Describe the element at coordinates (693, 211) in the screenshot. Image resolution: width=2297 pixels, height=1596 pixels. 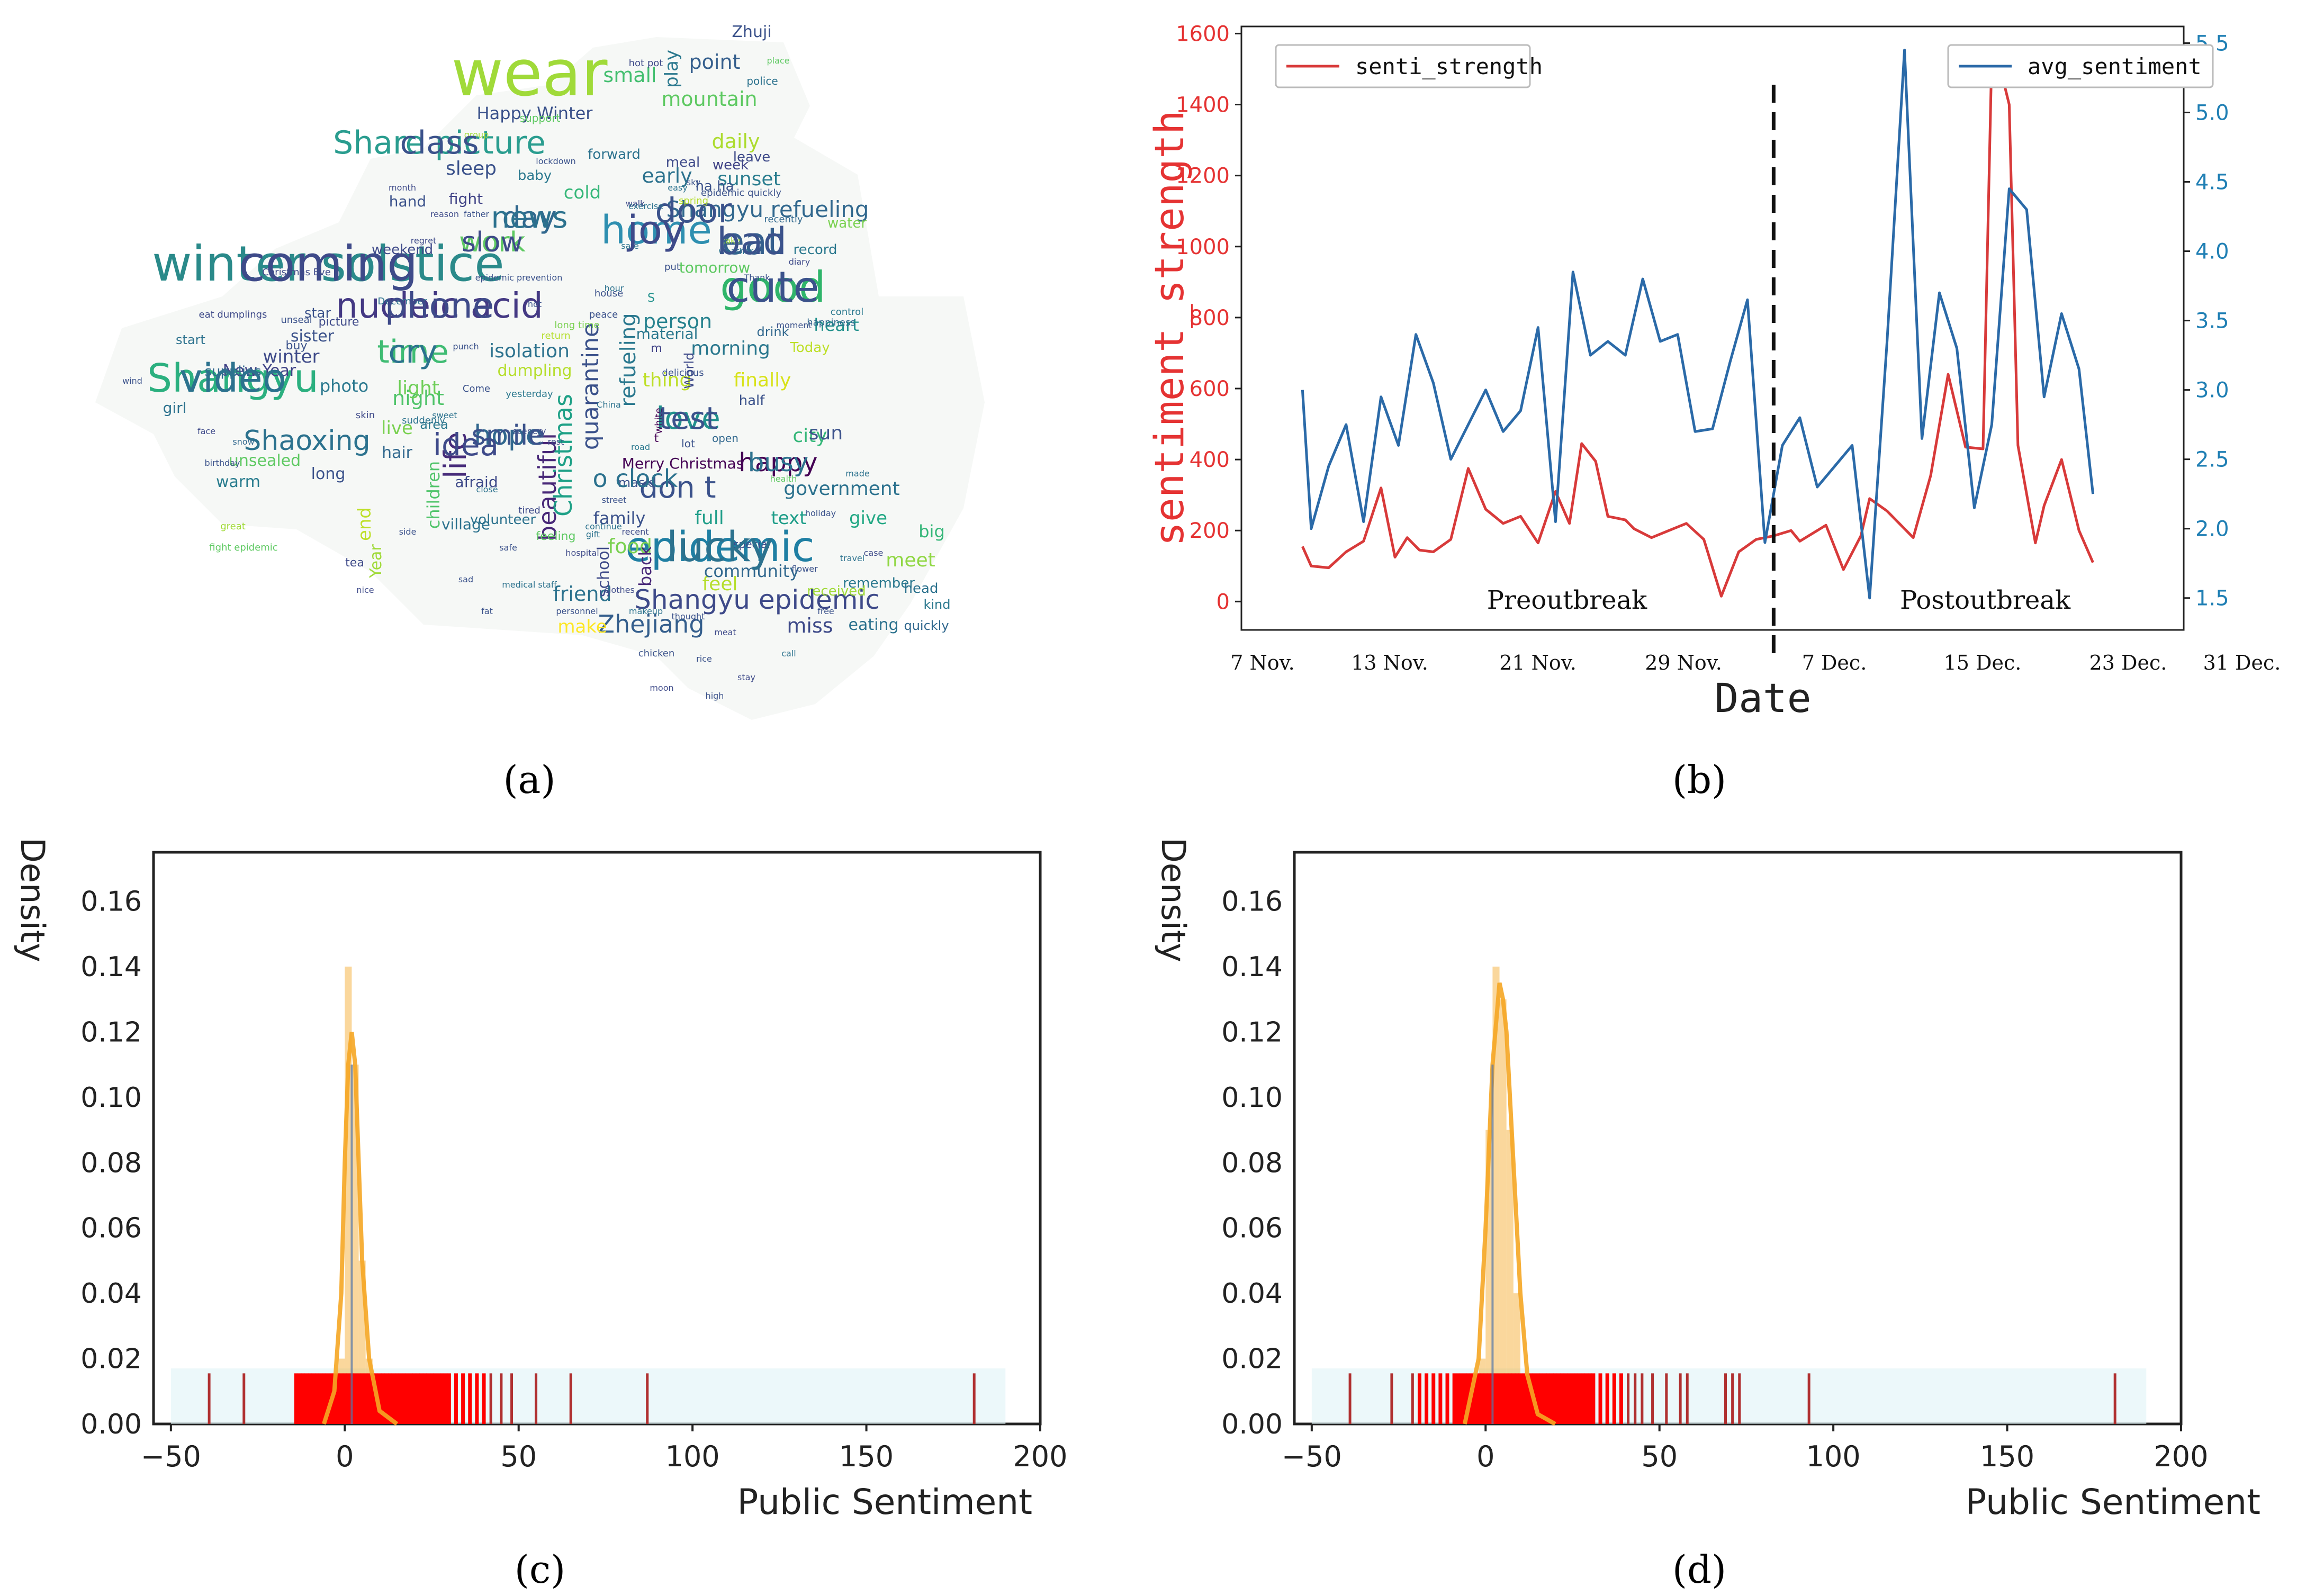
I see `word-door: door` at that location.